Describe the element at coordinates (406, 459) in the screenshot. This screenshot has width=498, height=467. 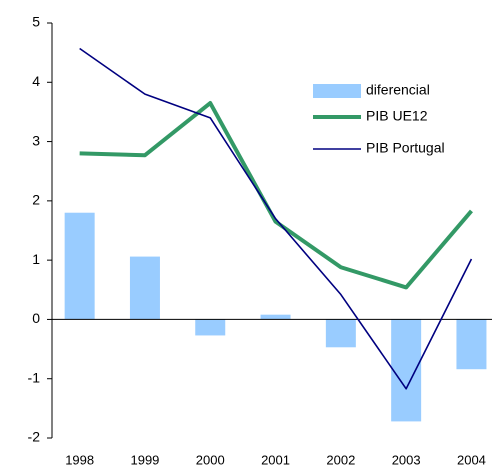
I see `x-tick-label: 2003` at that location.